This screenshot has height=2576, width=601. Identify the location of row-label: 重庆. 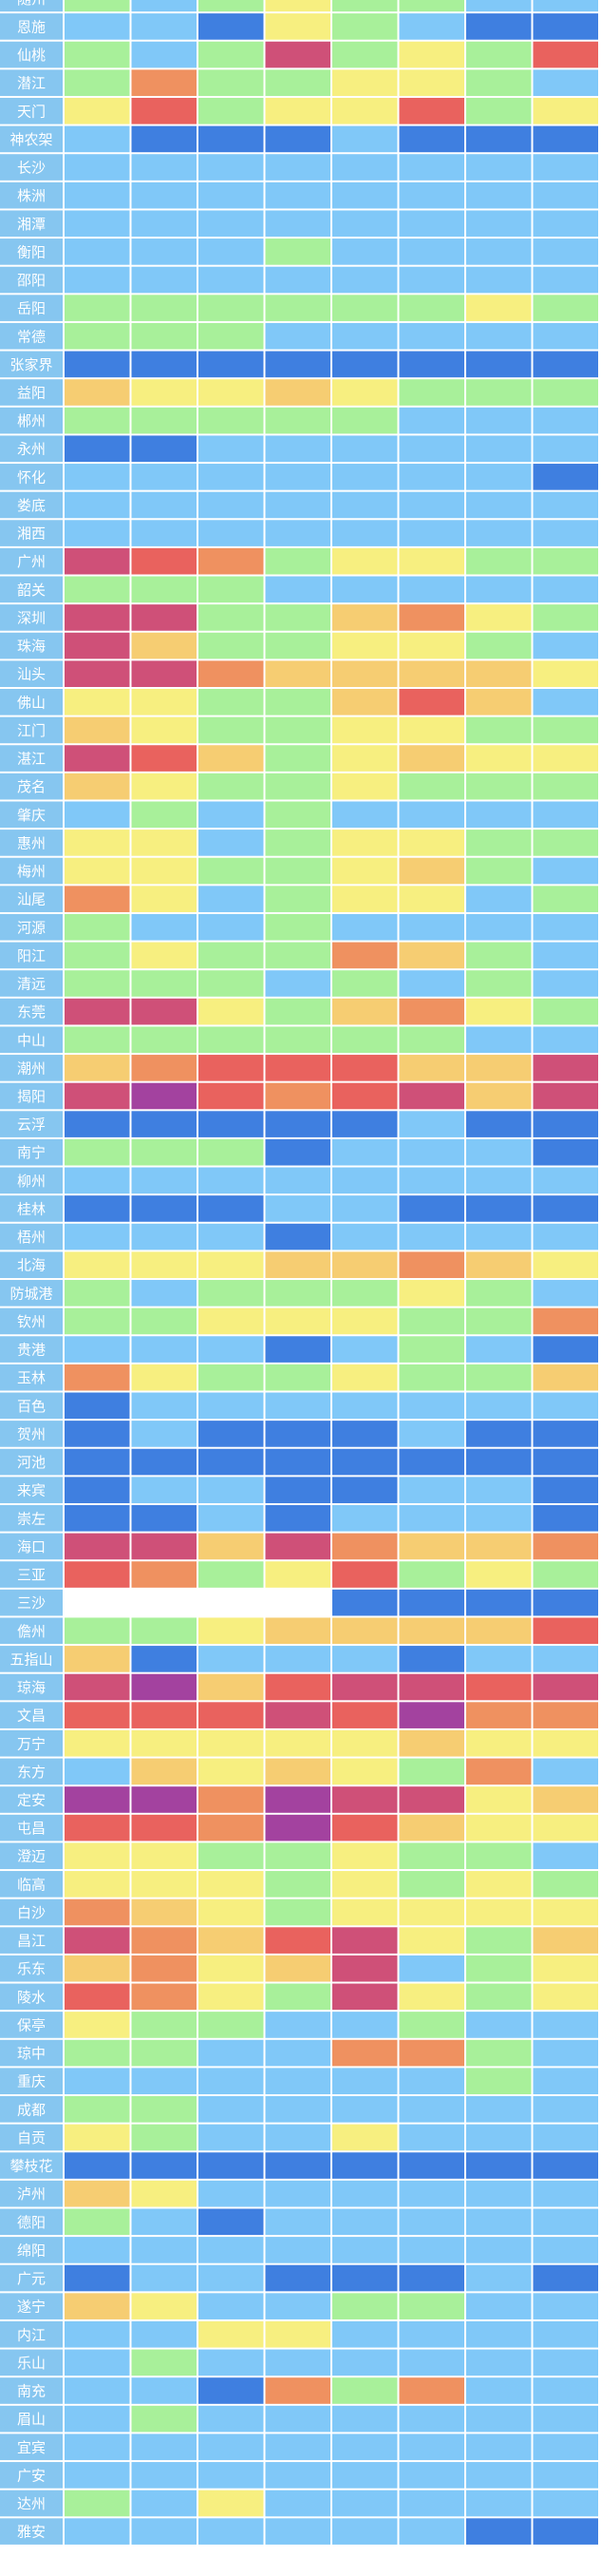
(31, 2081).